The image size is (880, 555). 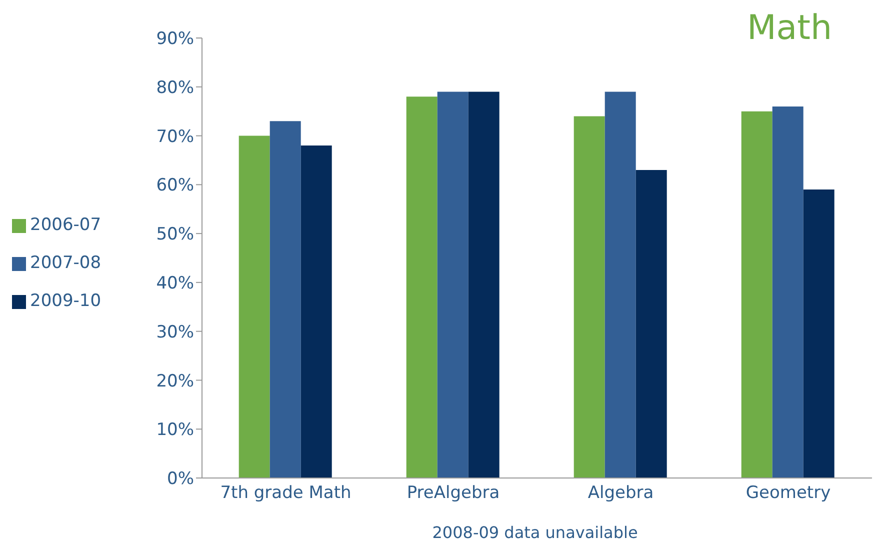 I want to click on y-tick-label: 60%, so click(x=175, y=186).